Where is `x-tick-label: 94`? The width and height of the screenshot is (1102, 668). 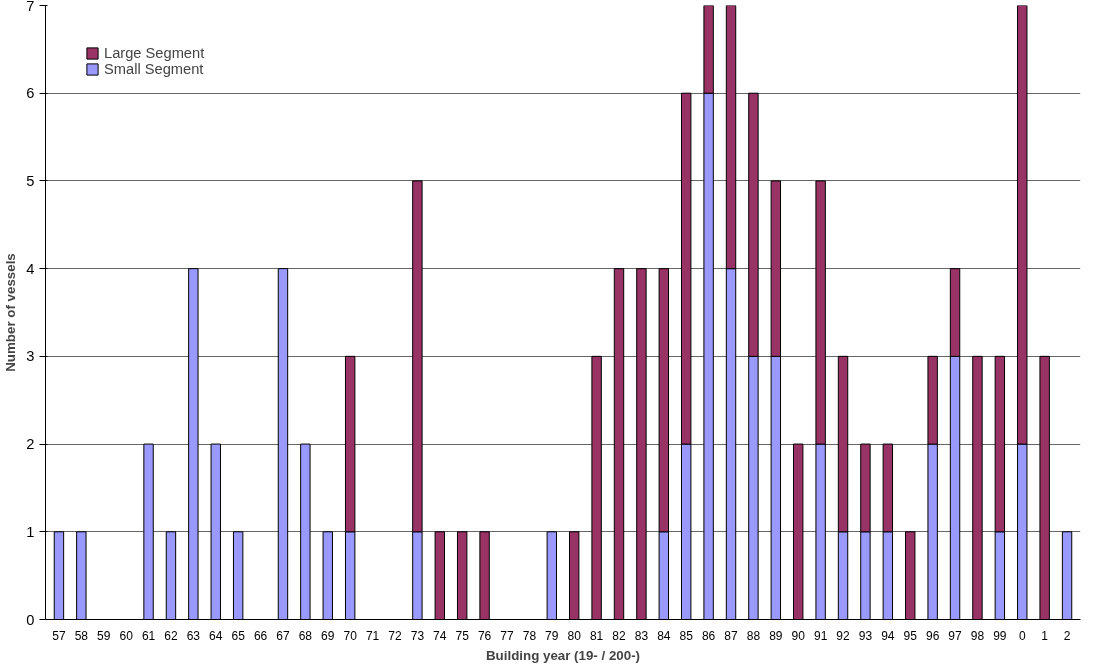 x-tick-label: 94 is located at coordinates (888, 635).